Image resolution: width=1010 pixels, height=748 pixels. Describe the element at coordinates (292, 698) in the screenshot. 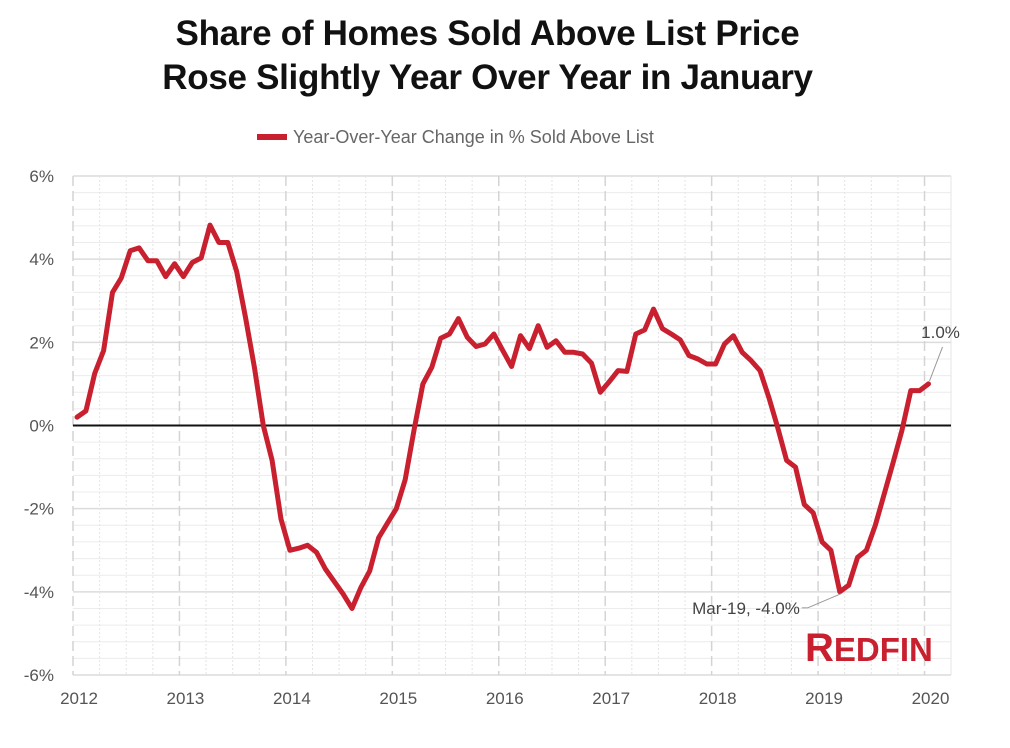

I see `x-tick-label: 2014` at that location.